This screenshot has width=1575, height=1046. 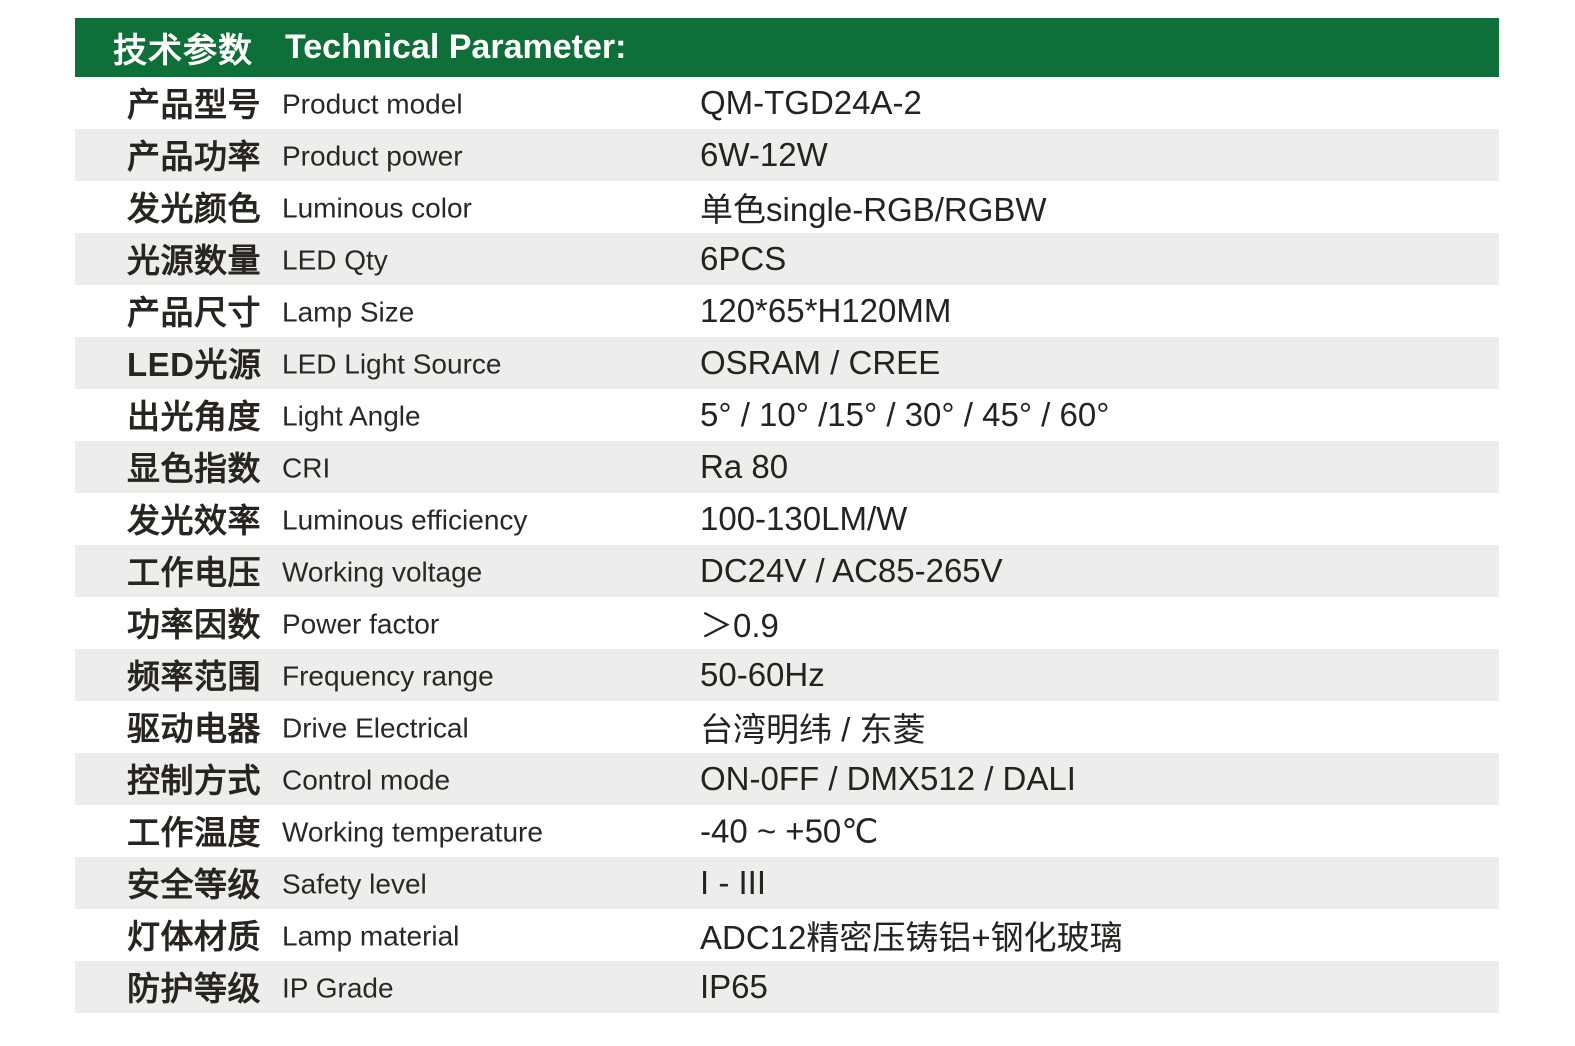 What do you see at coordinates (194, 625) in the screenshot?
I see `row-label-zh: 功率因数` at bounding box center [194, 625].